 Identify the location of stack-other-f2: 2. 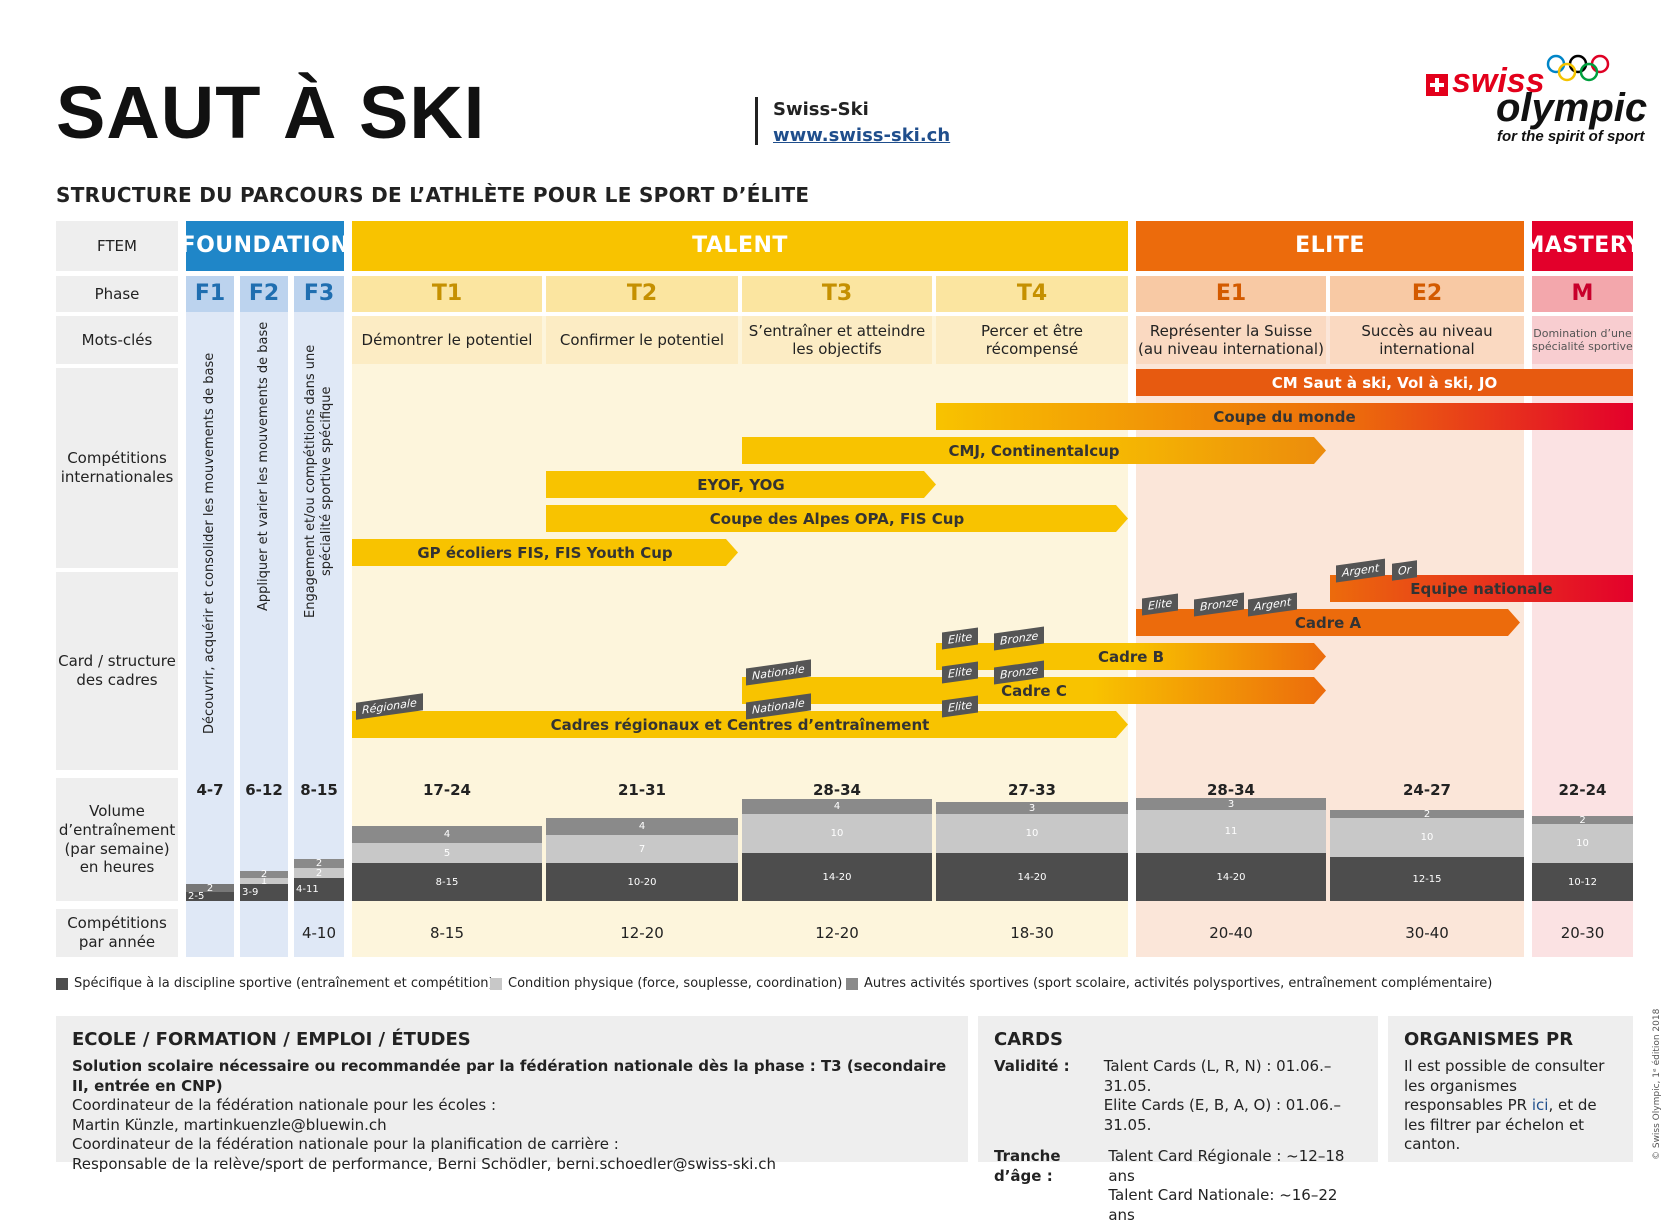
(264, 874).